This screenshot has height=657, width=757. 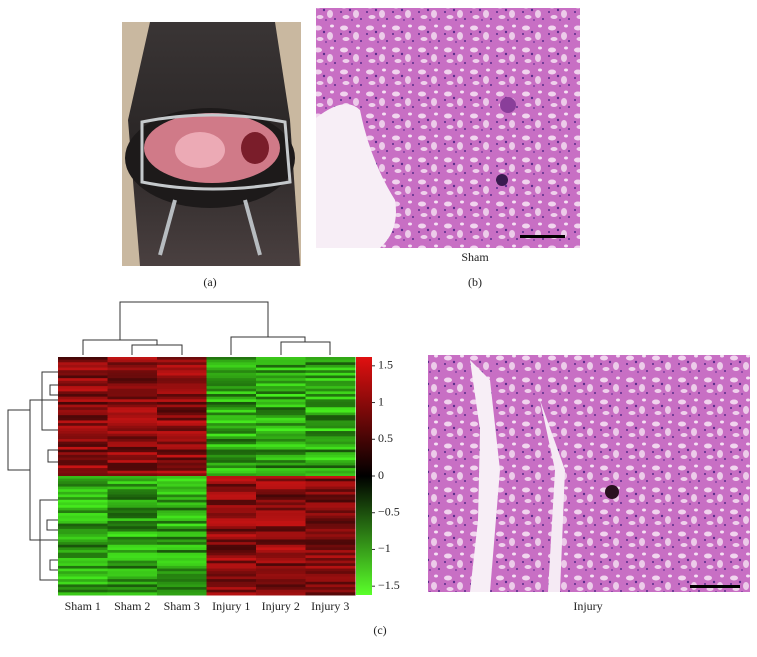 What do you see at coordinates (281, 606) in the screenshot?
I see `column-label: Injury 2` at bounding box center [281, 606].